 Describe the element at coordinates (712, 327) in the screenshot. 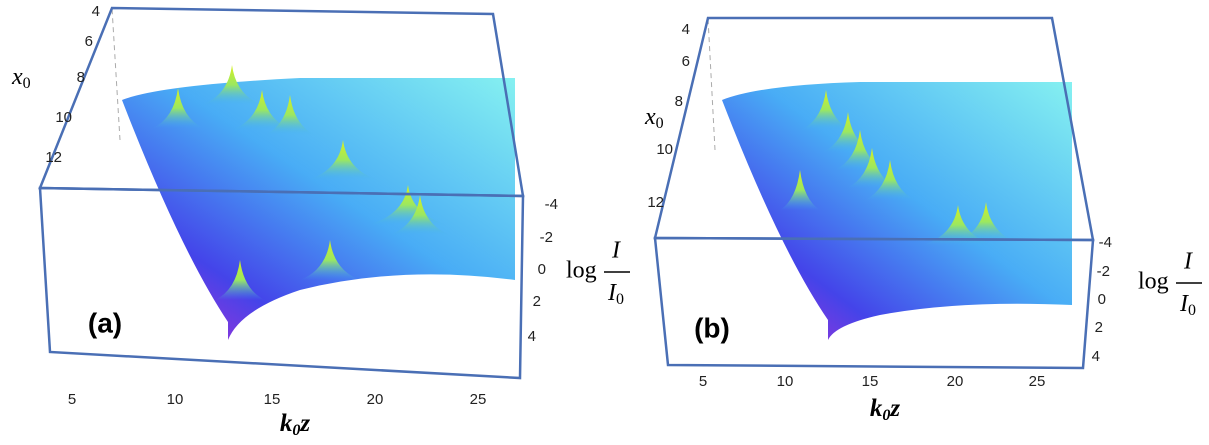

I see `panel-label: (b)` at that location.